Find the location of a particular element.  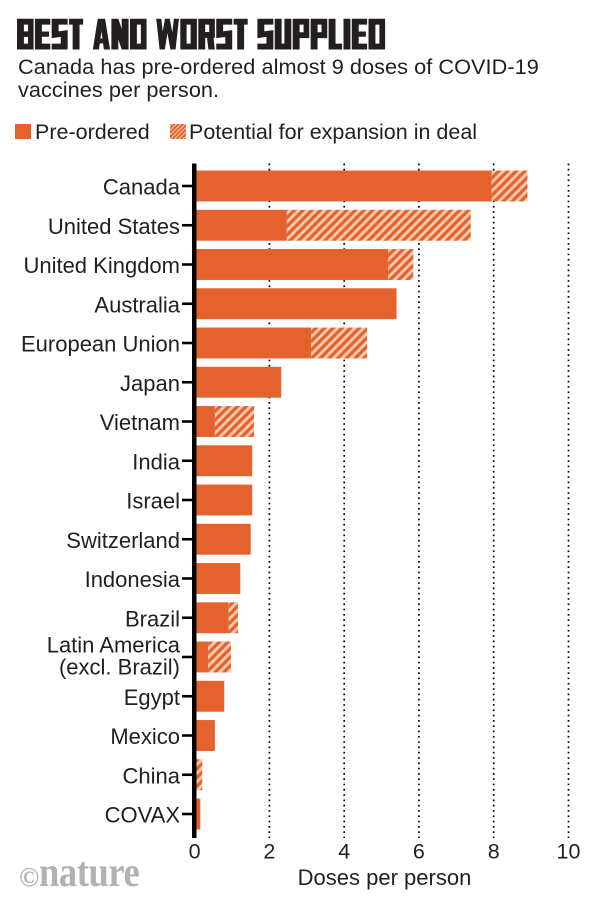

svg-text: 4 is located at coordinates (344, 852).